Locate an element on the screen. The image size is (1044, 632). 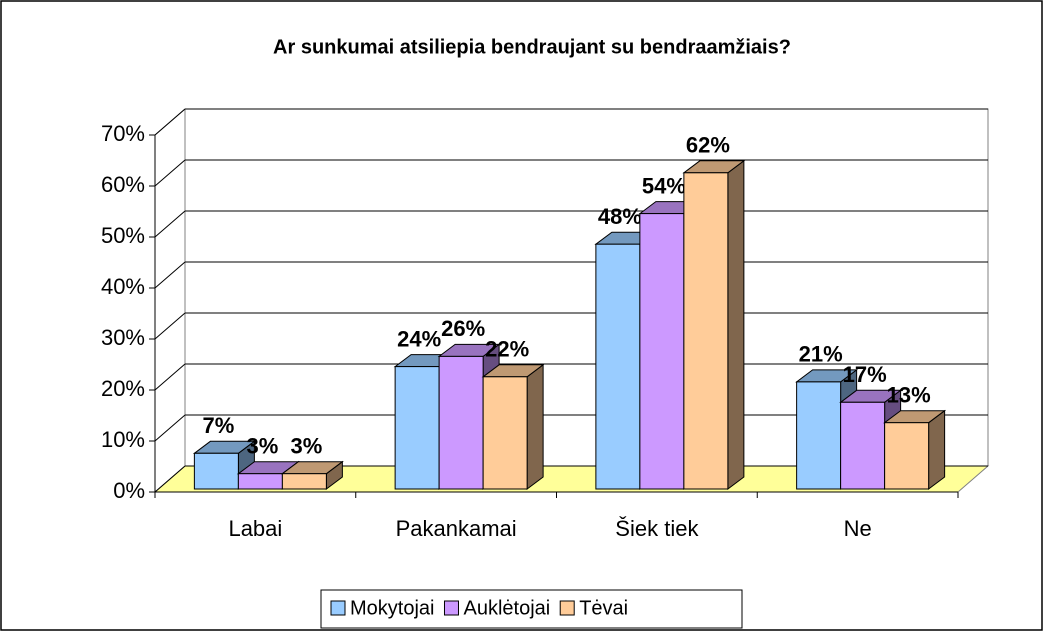
data-label: 26% is located at coordinates (463, 328).